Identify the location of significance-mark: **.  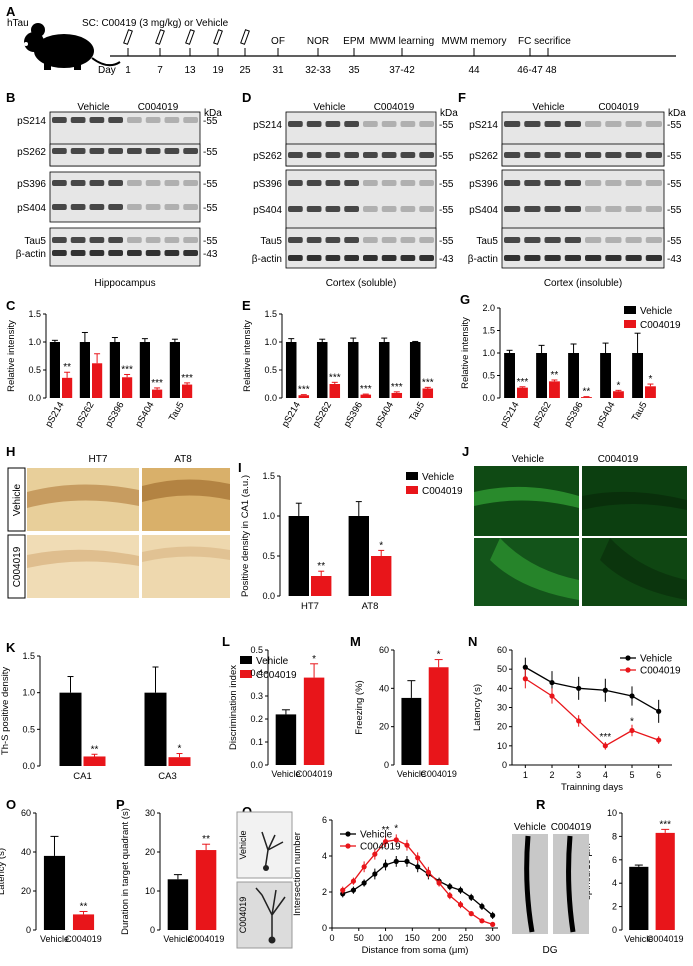
(555, 375).